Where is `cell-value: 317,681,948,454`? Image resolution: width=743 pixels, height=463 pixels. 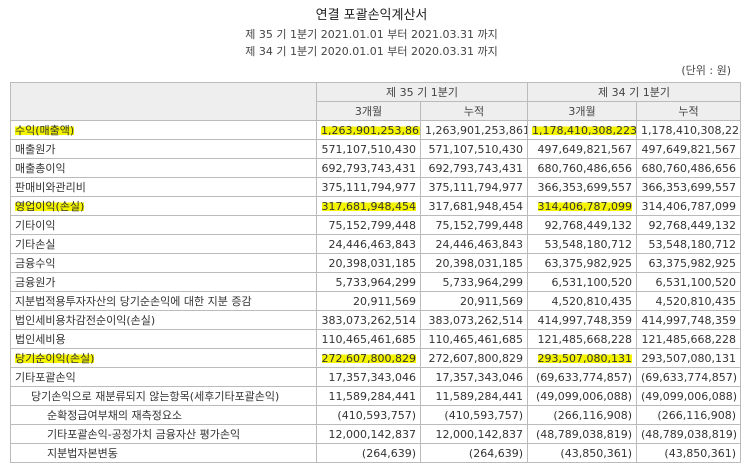 cell-value: 317,681,948,454 is located at coordinates (368, 206).